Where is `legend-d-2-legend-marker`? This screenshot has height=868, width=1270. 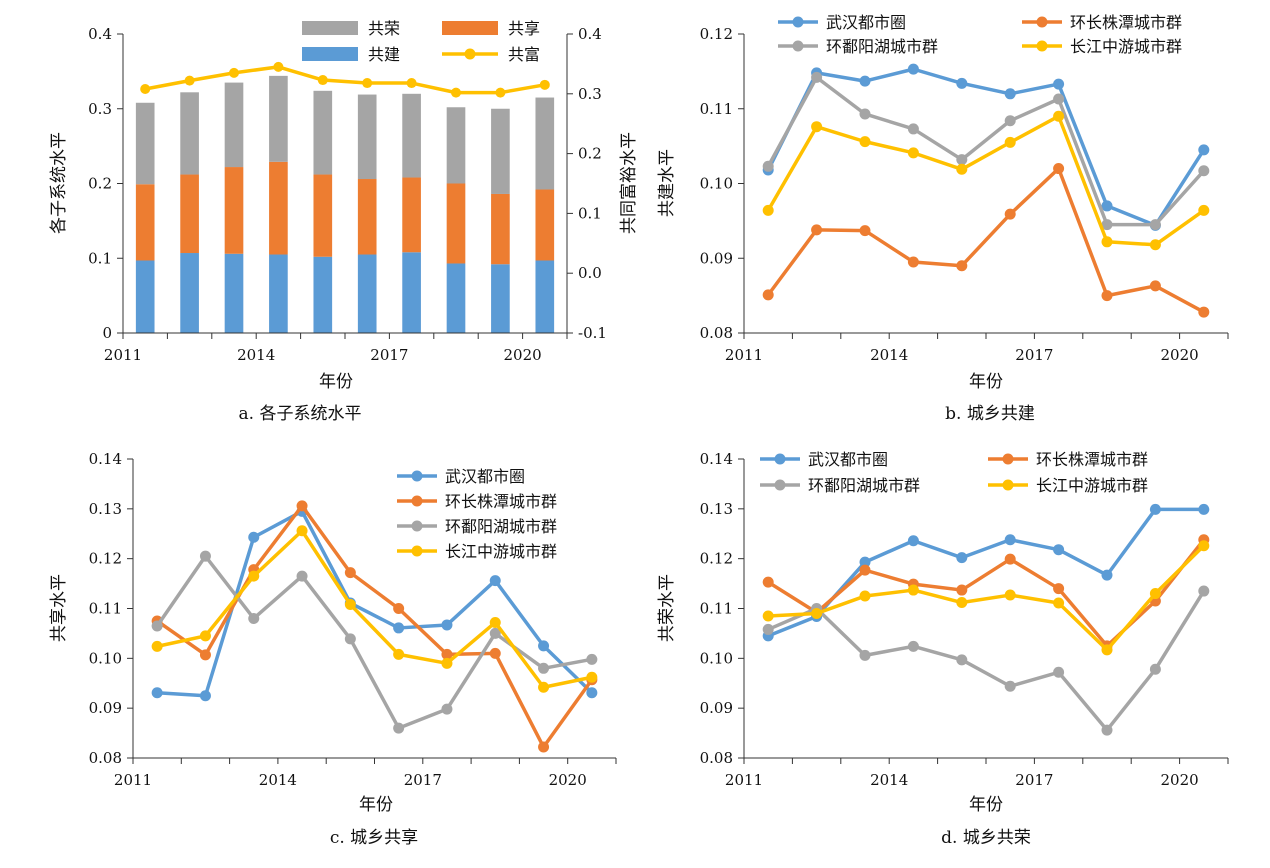 legend-d-2-legend-marker is located at coordinates (780, 485).